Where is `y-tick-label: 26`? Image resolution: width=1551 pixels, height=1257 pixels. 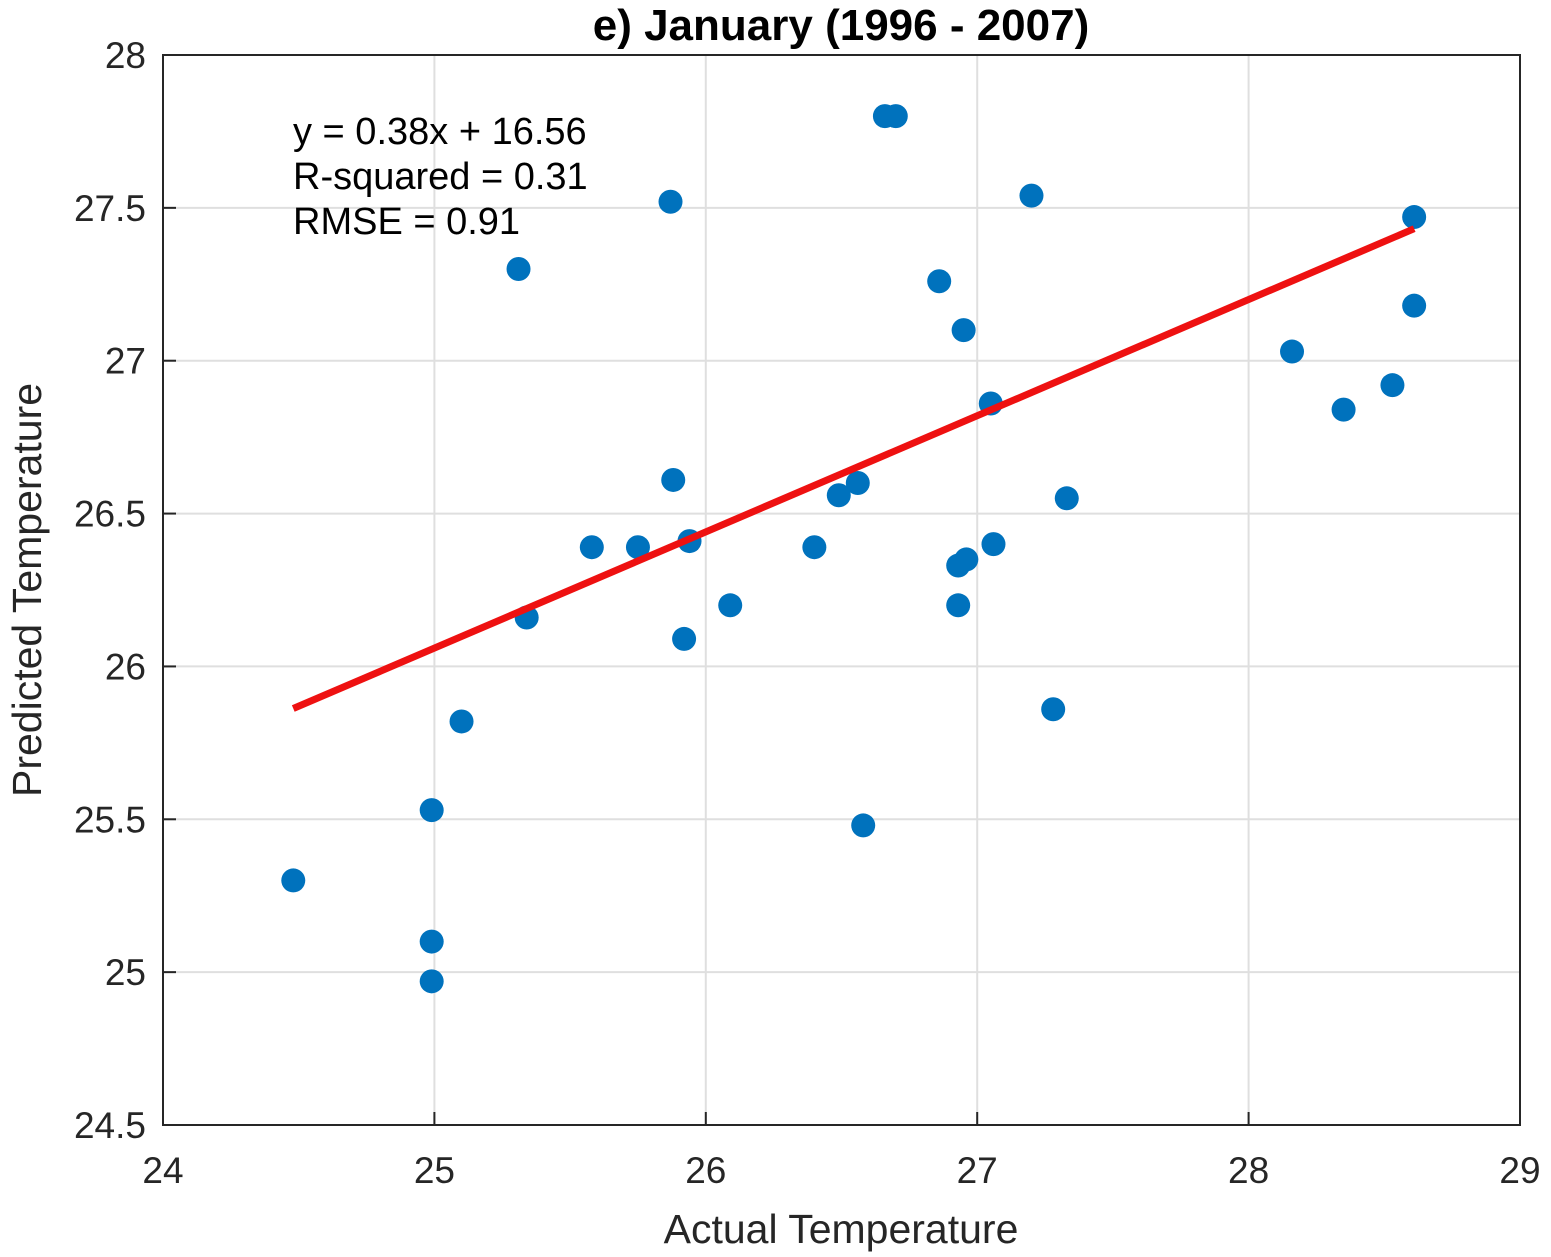 y-tick-label: 26 is located at coordinates (125, 666).